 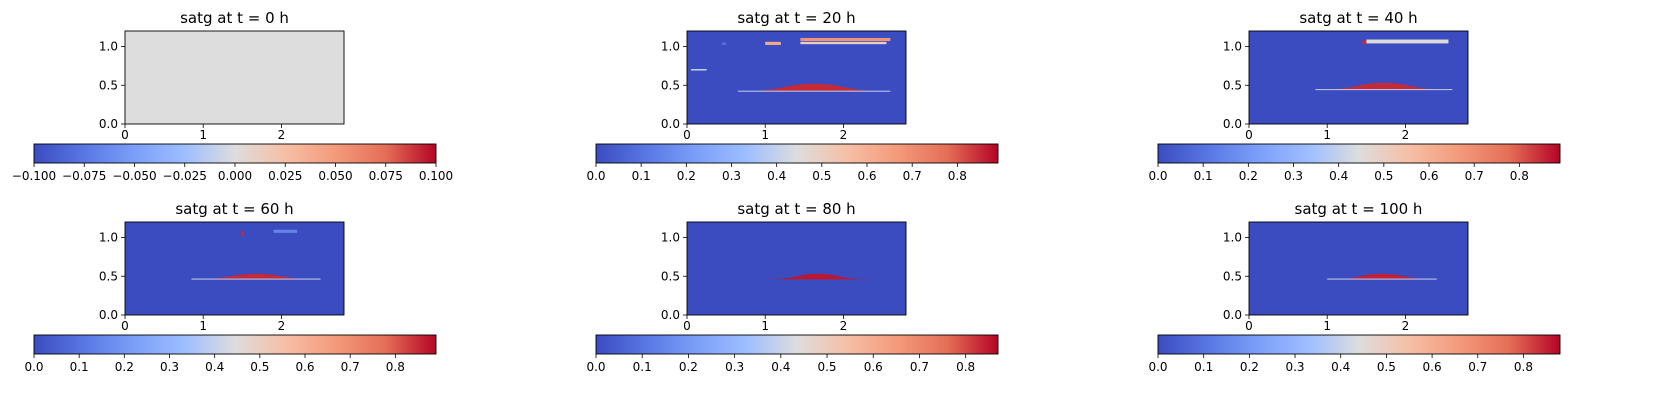 What do you see at coordinates (84, 176) in the screenshot?
I see `colorbar-tick-label: −0.075` at bounding box center [84, 176].